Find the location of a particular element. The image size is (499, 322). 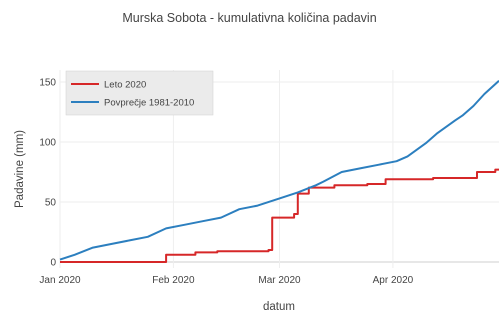

y-tick-label: 50 is located at coordinates (51, 203).